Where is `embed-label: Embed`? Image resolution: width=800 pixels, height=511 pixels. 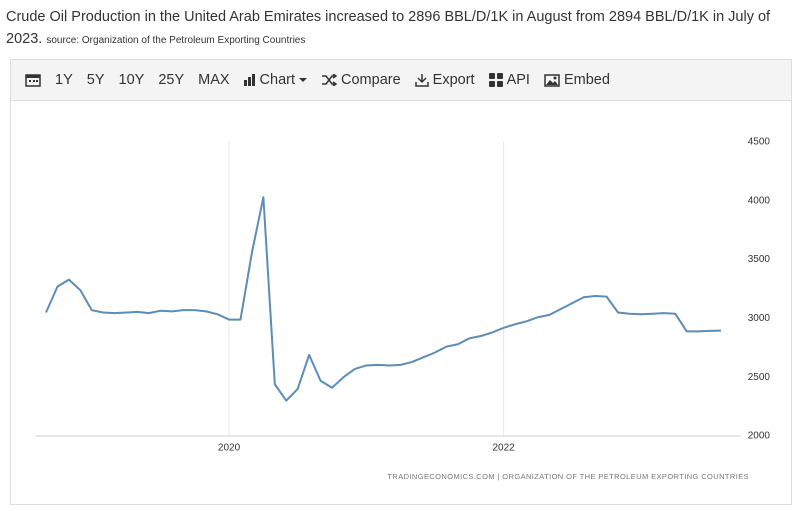 embed-label: Embed is located at coordinates (586, 80).